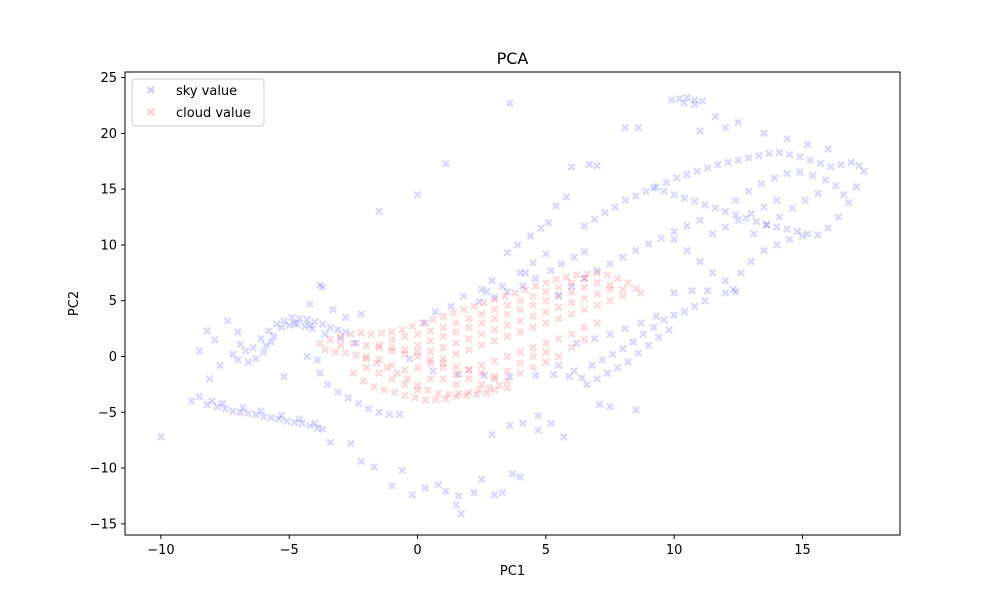  Describe the element at coordinates (206, 91) in the screenshot. I see `legend-label-sky: sky value` at that location.